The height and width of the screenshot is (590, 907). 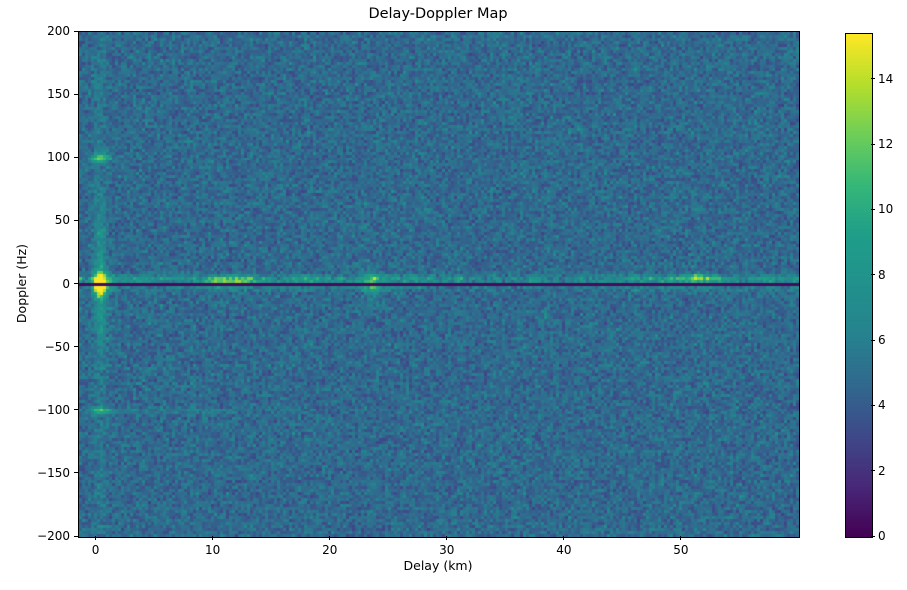 What do you see at coordinates (859, 285) in the screenshot?
I see `colorbar-canvas` at bounding box center [859, 285].